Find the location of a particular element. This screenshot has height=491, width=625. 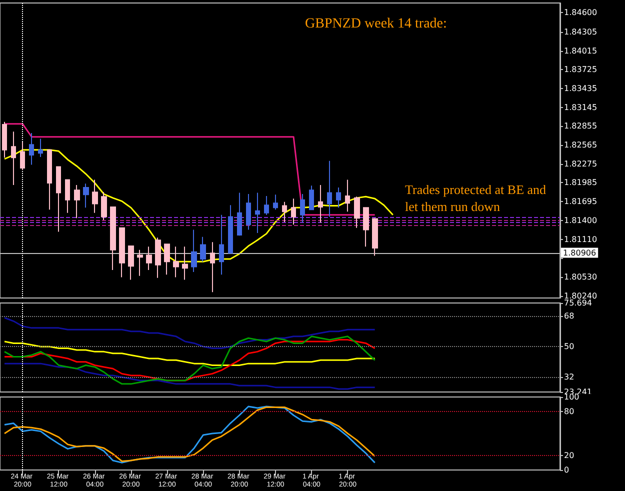

y-tick-label: 1.84015 is located at coordinates (581, 51).